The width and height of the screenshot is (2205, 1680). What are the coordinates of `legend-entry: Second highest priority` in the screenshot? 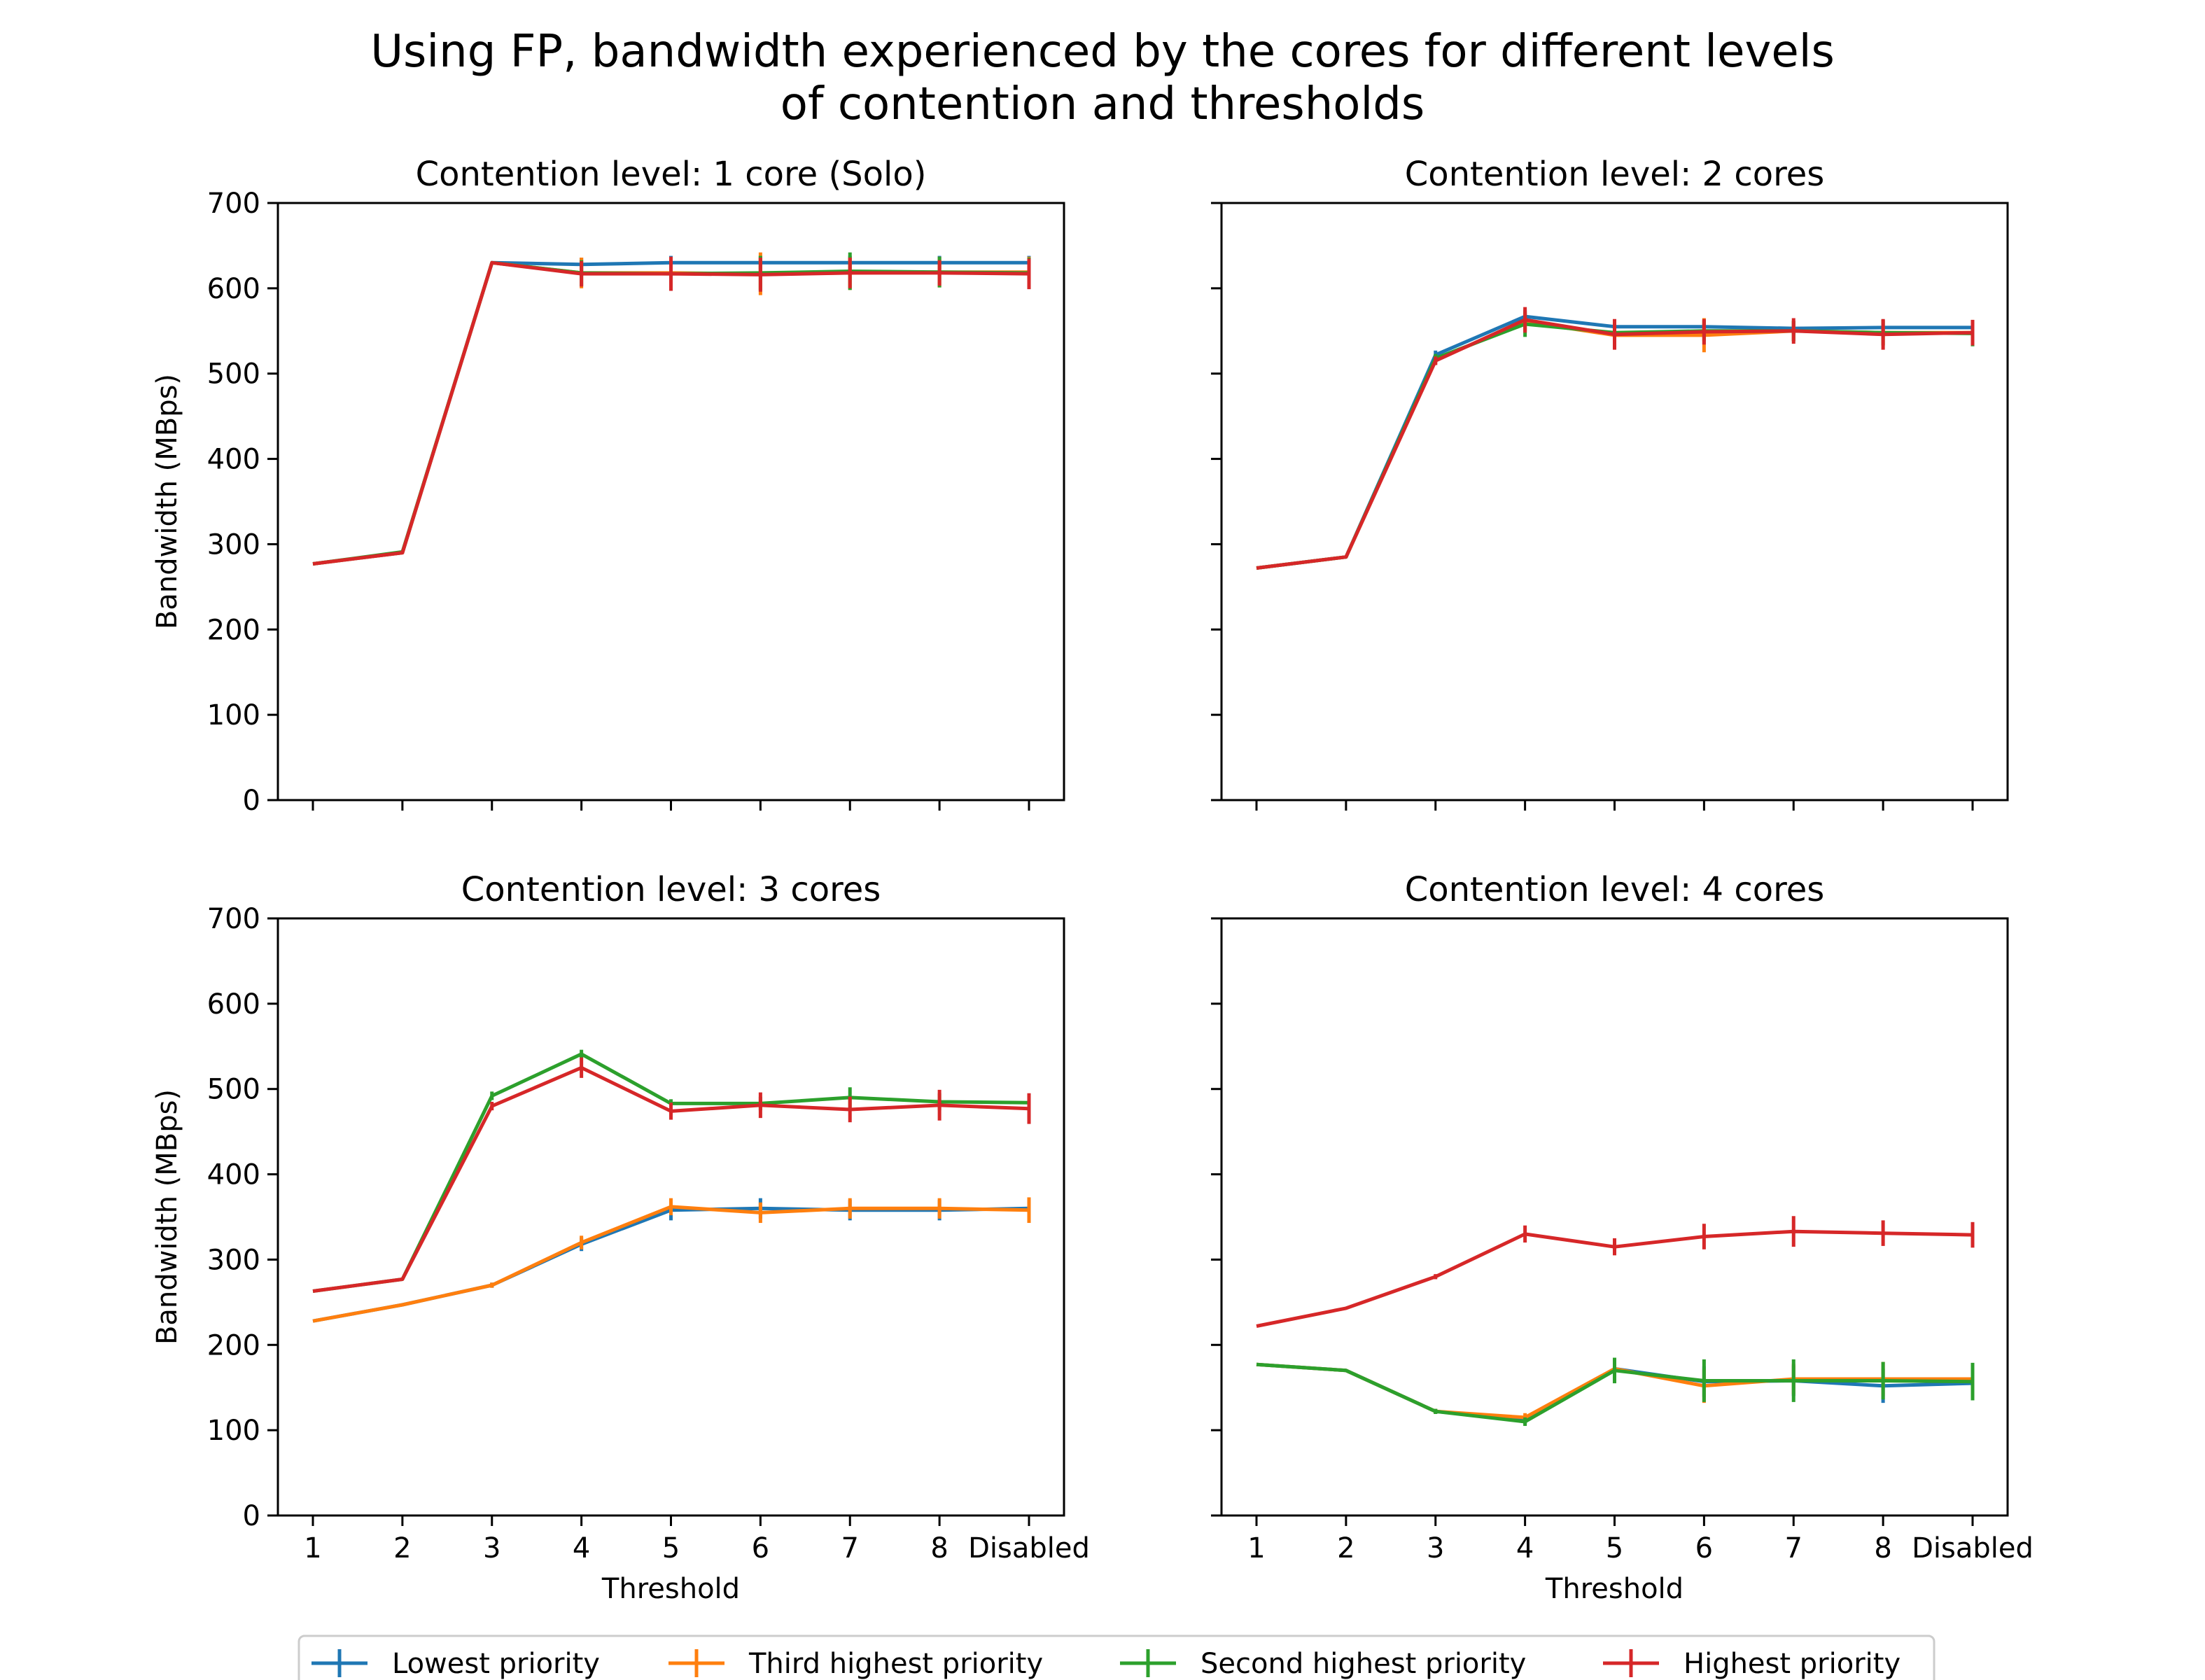 It's located at (1323, 1664).